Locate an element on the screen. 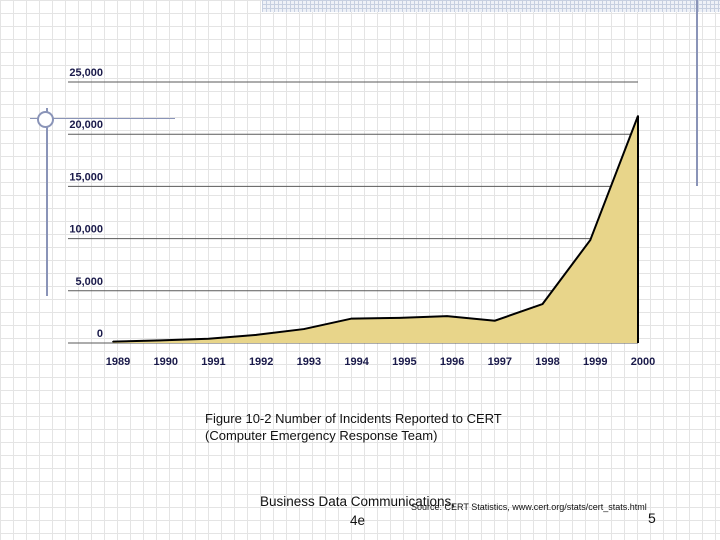 The width and height of the screenshot is (720, 540). y-tick-label: 10,000 is located at coordinates (86, 230).